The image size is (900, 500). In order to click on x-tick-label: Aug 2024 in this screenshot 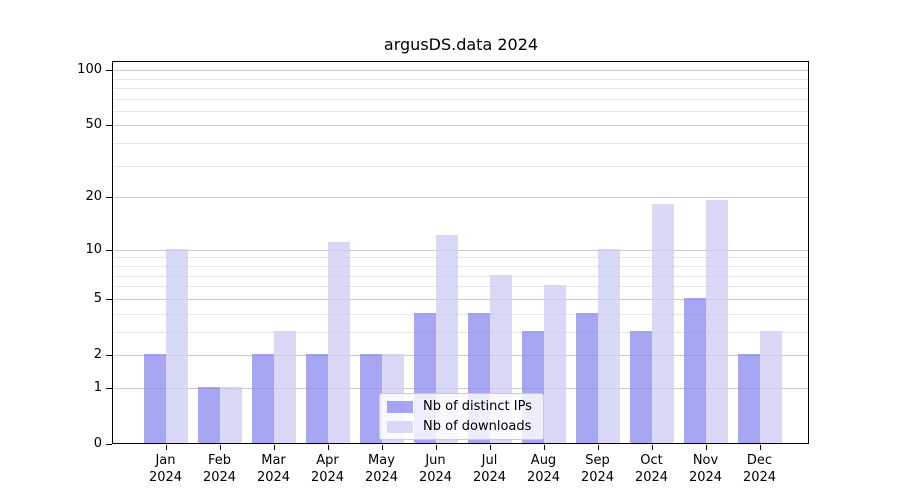, I will do `click(543, 469)`.